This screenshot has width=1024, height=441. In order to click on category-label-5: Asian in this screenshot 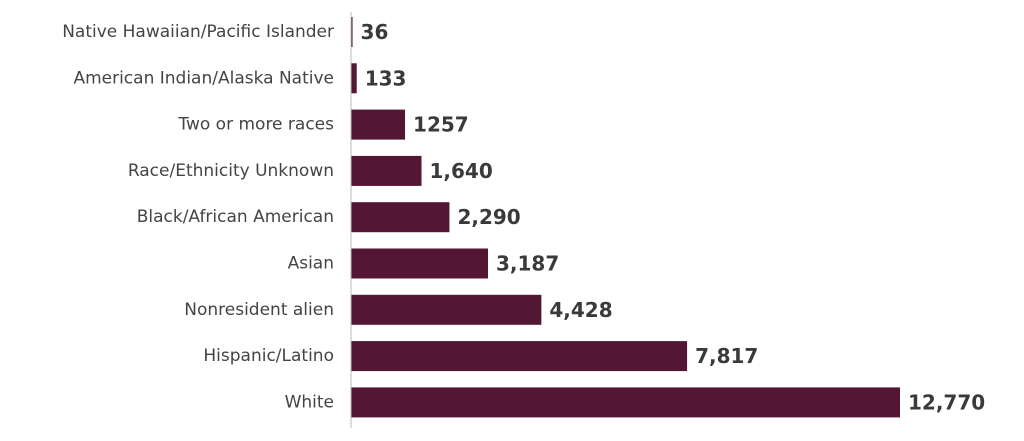, I will do `click(311, 264)`.